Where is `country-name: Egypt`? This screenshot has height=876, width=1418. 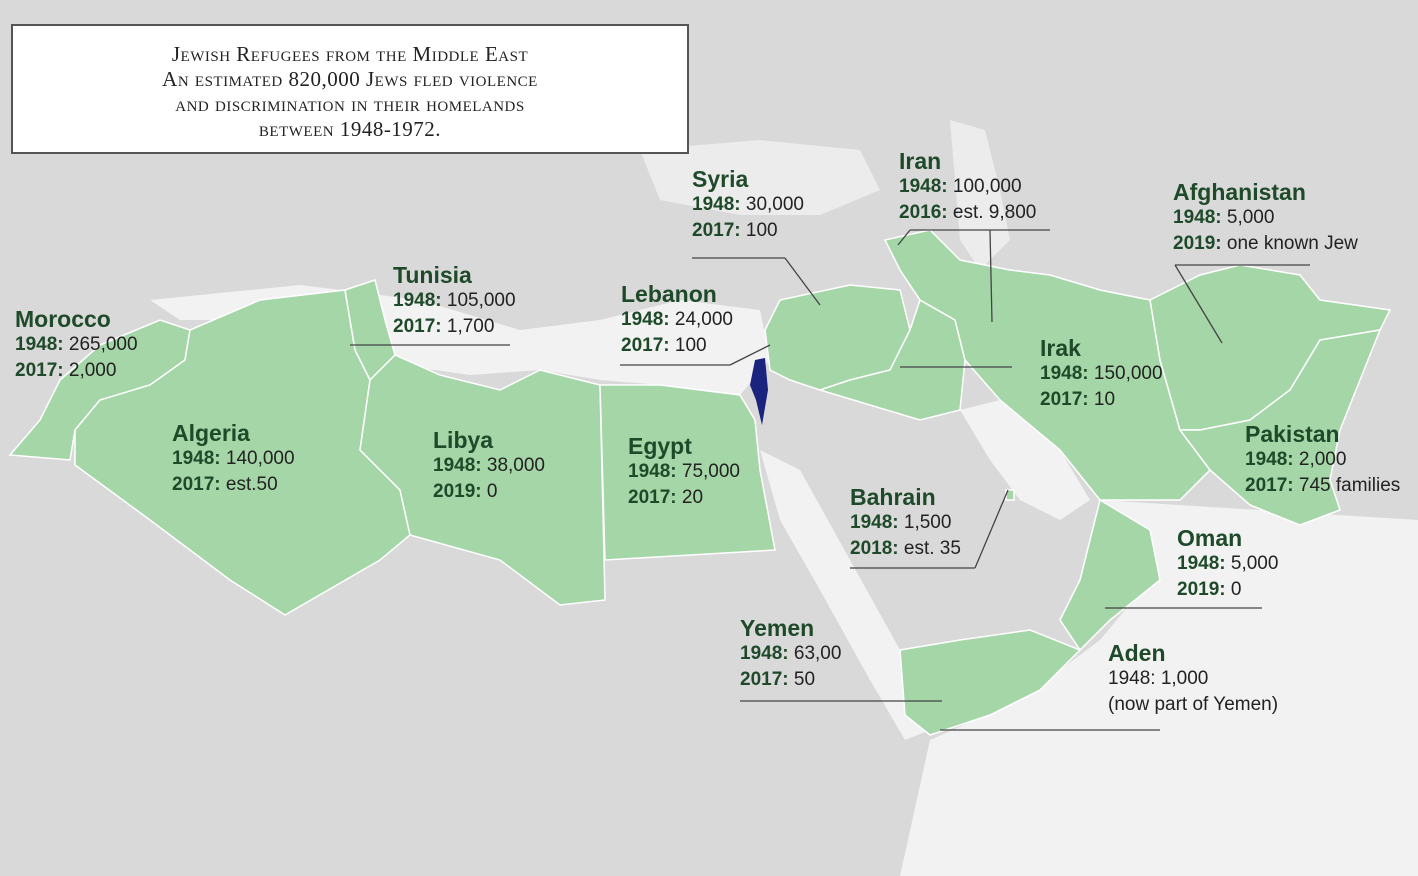 country-name: Egypt is located at coordinates (660, 446).